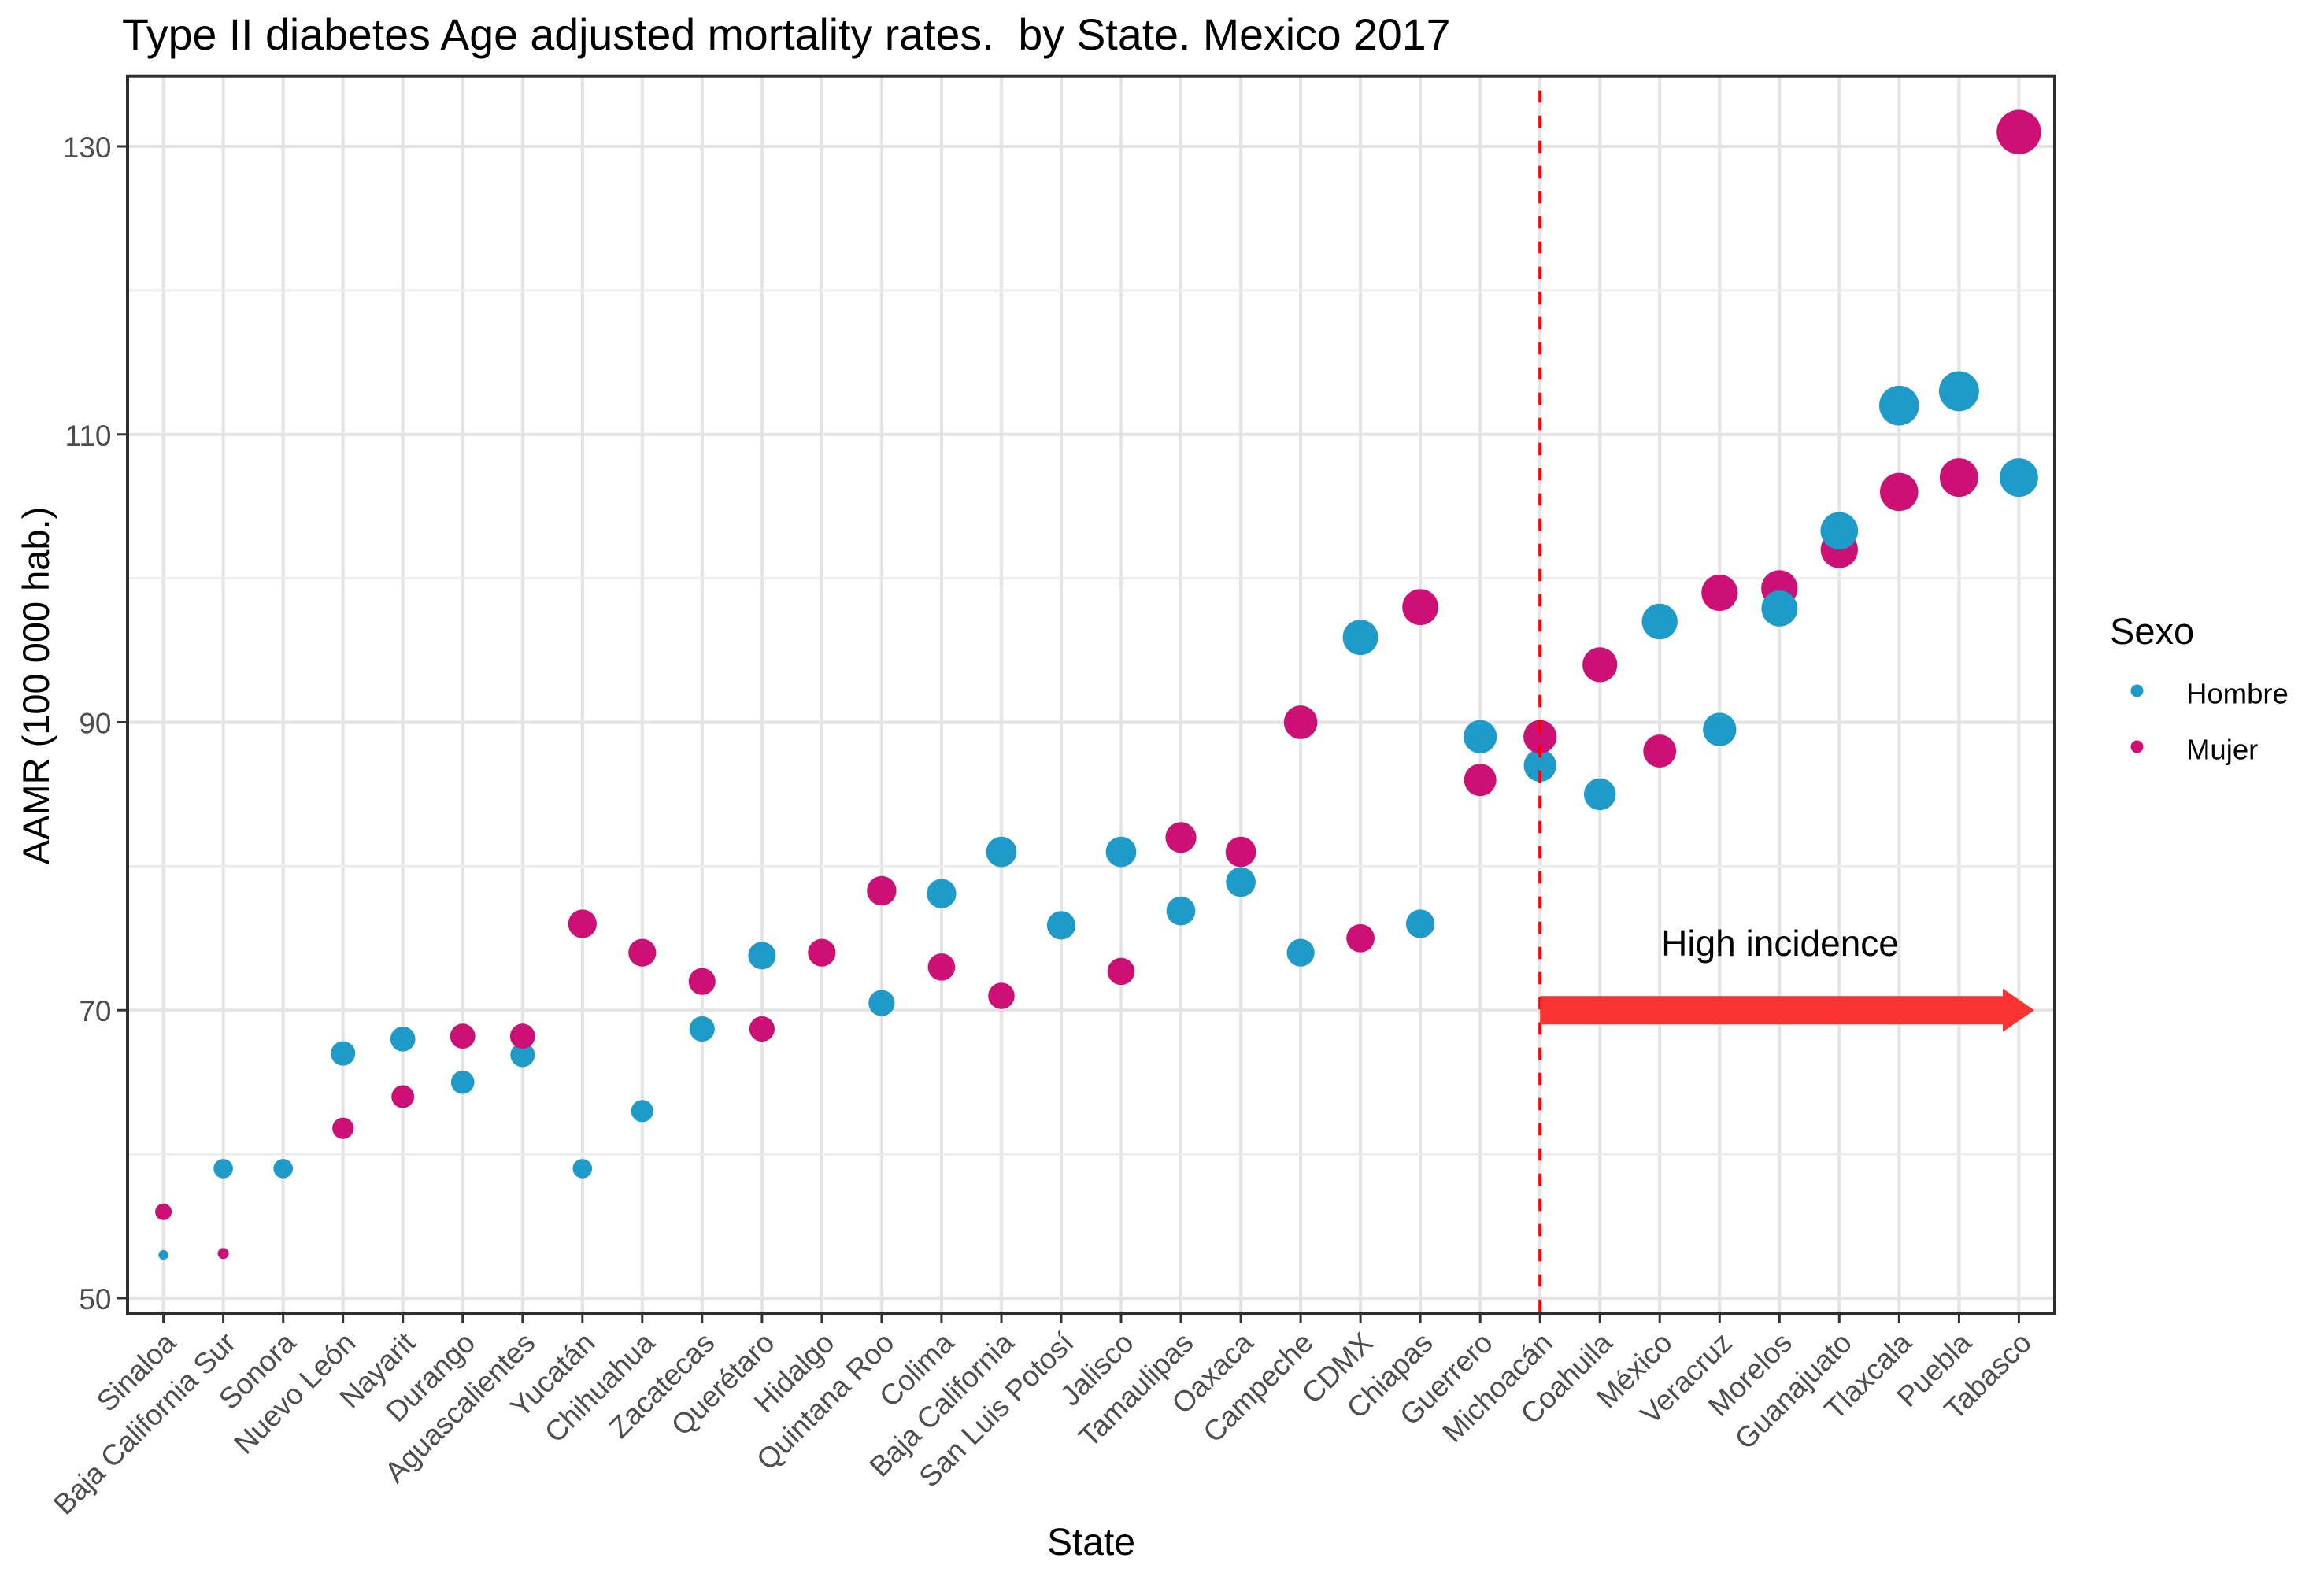 The height and width of the screenshot is (1580, 2324). Describe the element at coordinates (1780, 944) in the screenshot. I see `svg-text: High incidence` at that location.